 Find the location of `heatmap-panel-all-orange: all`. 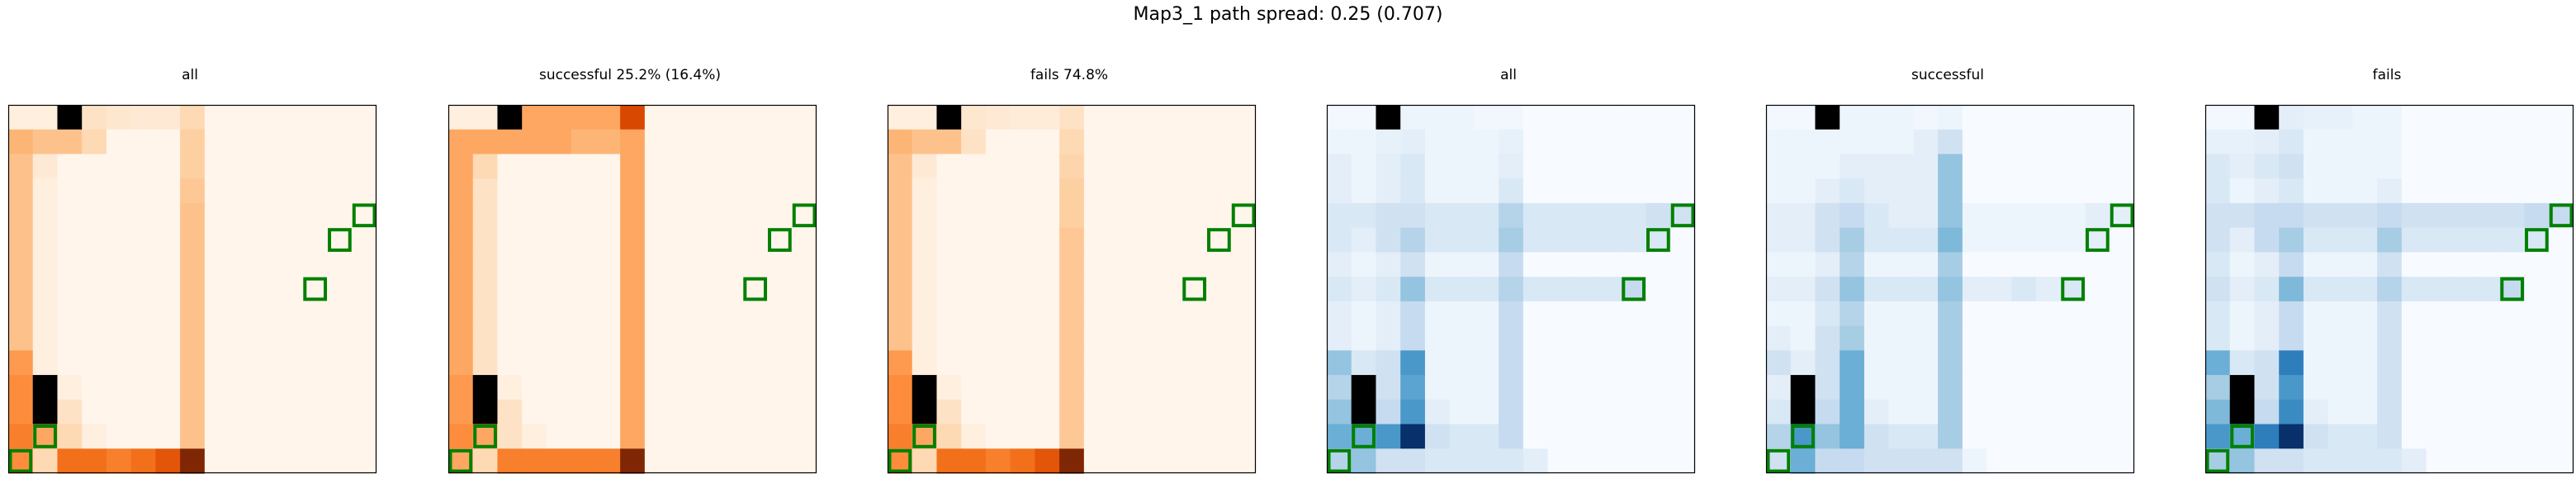

heatmap-panel-all-orange: all is located at coordinates (190, 239).